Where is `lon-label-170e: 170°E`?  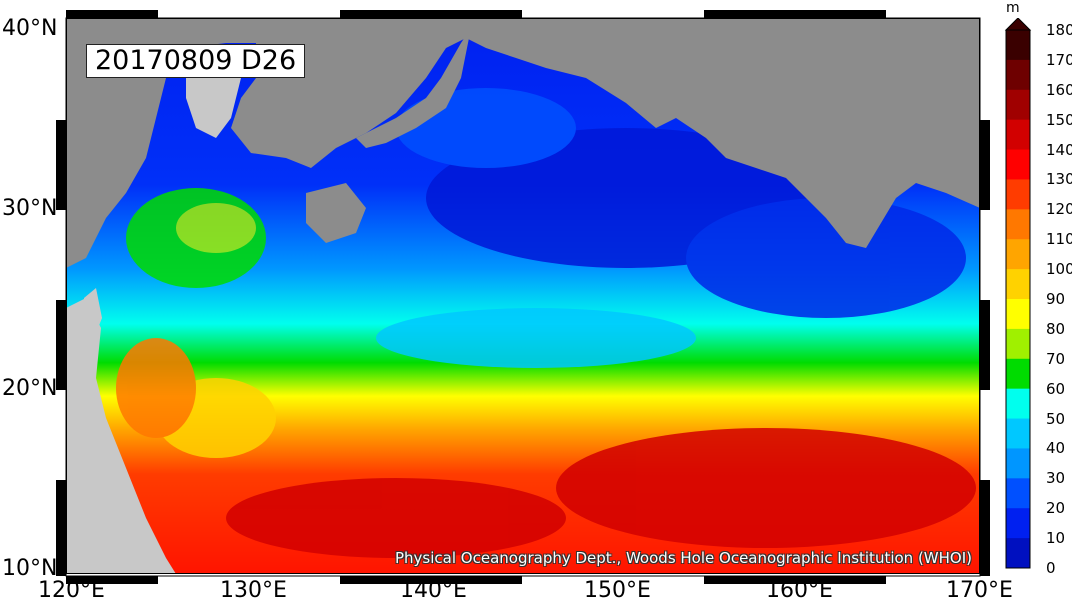 lon-label-170e: 170°E is located at coordinates (979, 590).